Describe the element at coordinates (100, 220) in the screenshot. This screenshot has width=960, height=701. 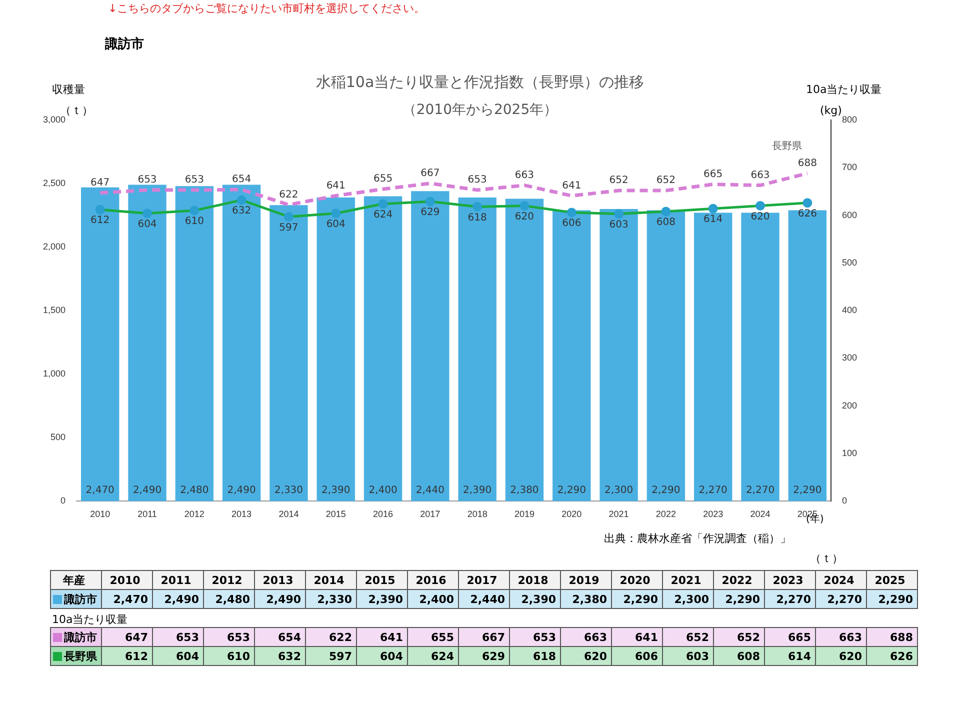
I see `data-label: 612` at that location.